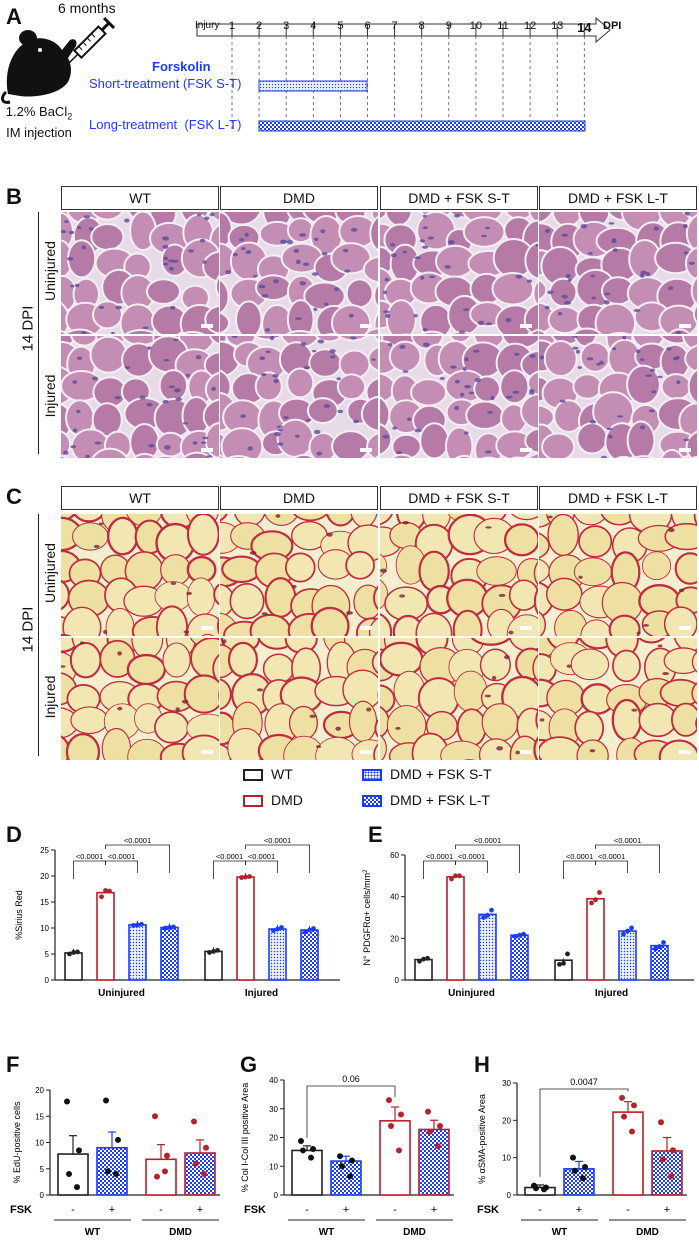 The height and width of the screenshot is (1240, 699). Describe the element at coordinates (403, 74) in the screenshot. I see `treatment-timeline` at that location.